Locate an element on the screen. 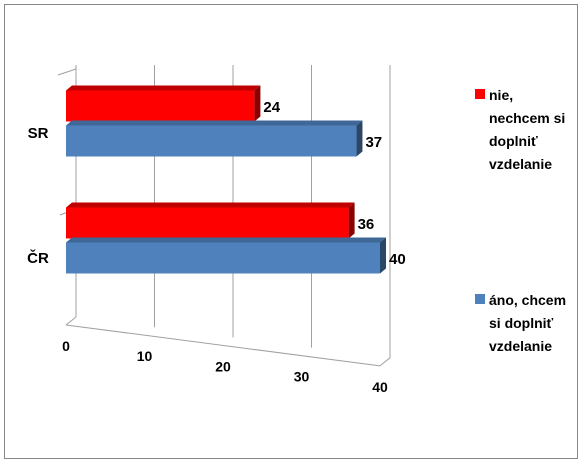 This screenshot has height=464, width=583. floor-left-edge is located at coordinates (71, 321).